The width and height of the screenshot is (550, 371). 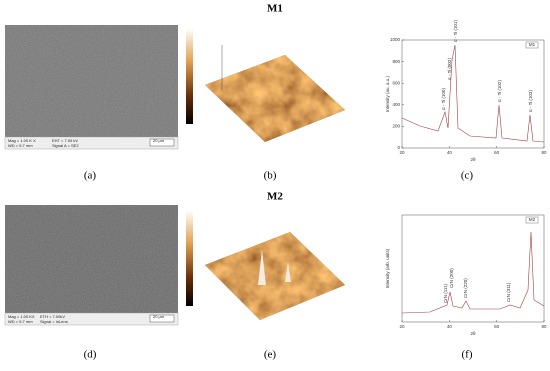 I want to click on legend-label: M1, so click(x=532, y=44).